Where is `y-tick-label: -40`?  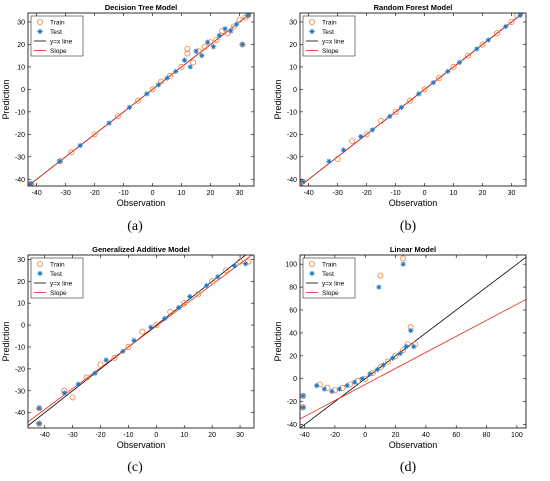
y-tick-label: -40 is located at coordinates (292, 180).